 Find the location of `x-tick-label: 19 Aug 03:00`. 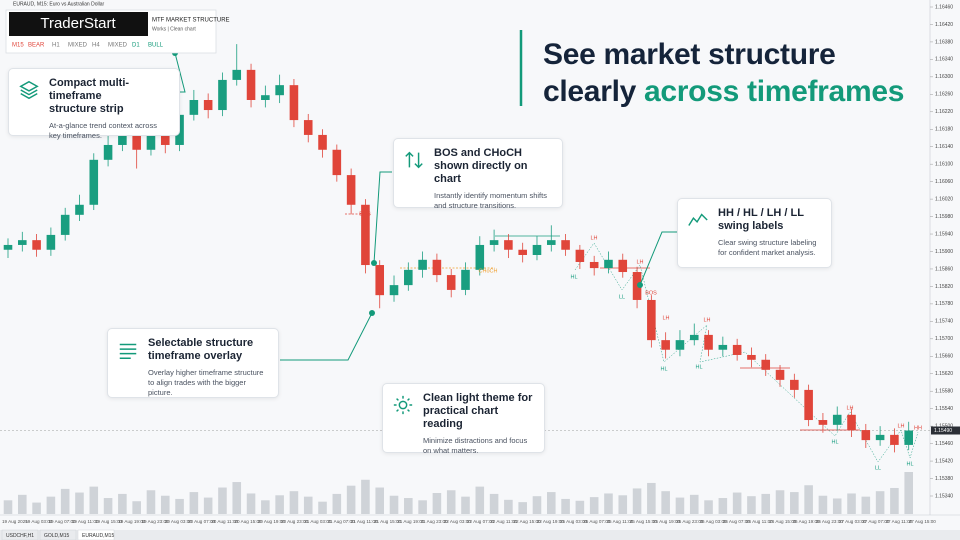

x-tick-label: 19 Aug 03:00 is located at coordinates (39, 521).